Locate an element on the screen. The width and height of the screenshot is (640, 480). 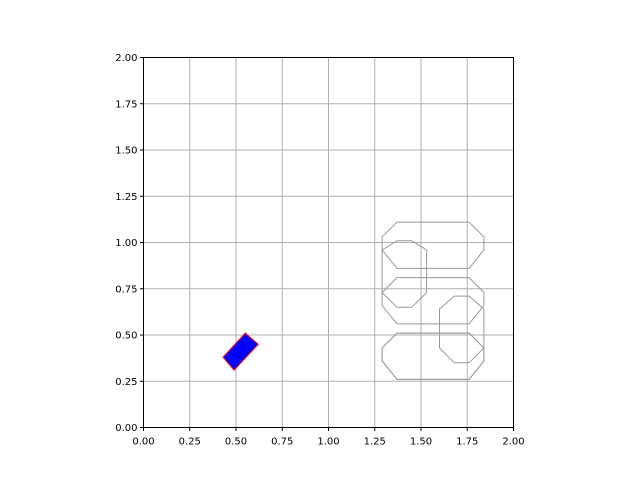
y-tick-label: 1.25 is located at coordinates (126, 197).